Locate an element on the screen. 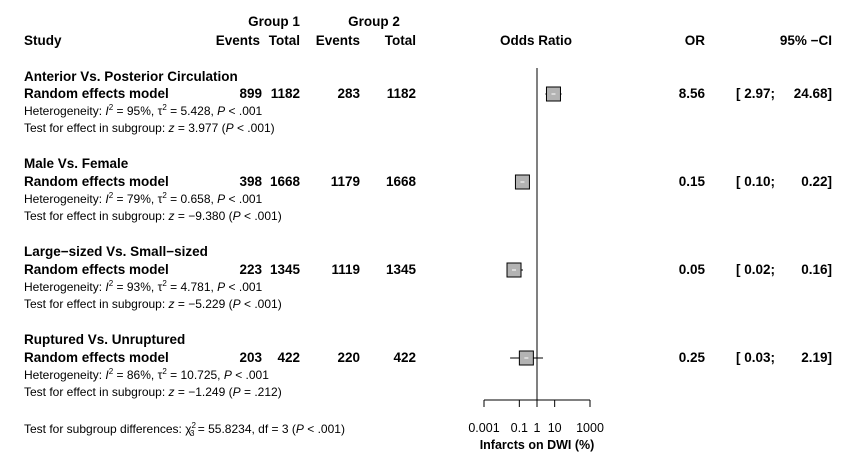 This screenshot has width=852, height=455. or-value: 8.56 is located at coordinates (691, 93).